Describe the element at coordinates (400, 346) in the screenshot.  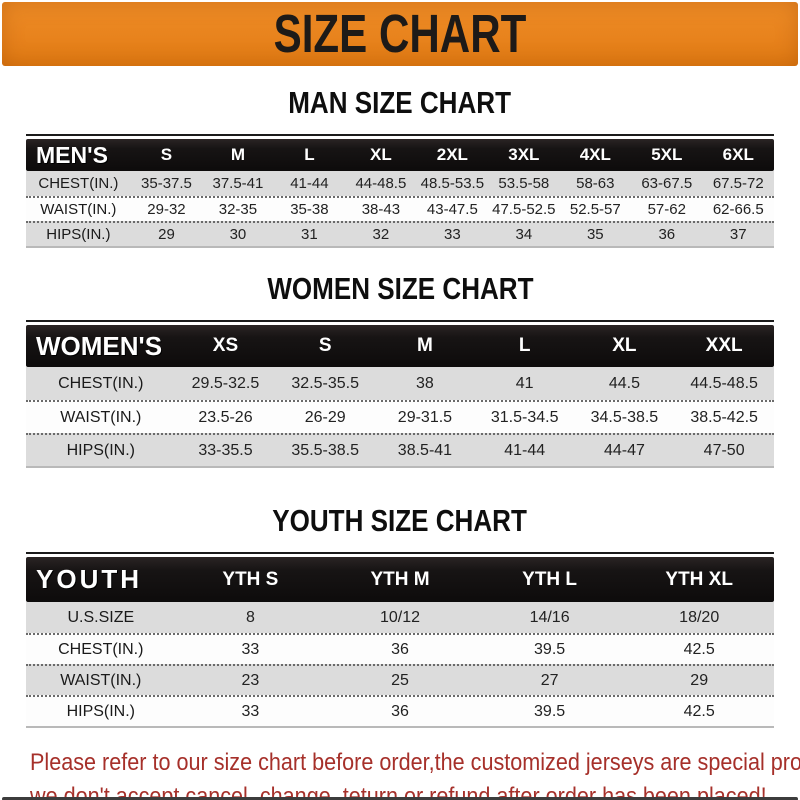
I see `table-header-row: WOMEN'S XS S M L XL XXL` at that location.